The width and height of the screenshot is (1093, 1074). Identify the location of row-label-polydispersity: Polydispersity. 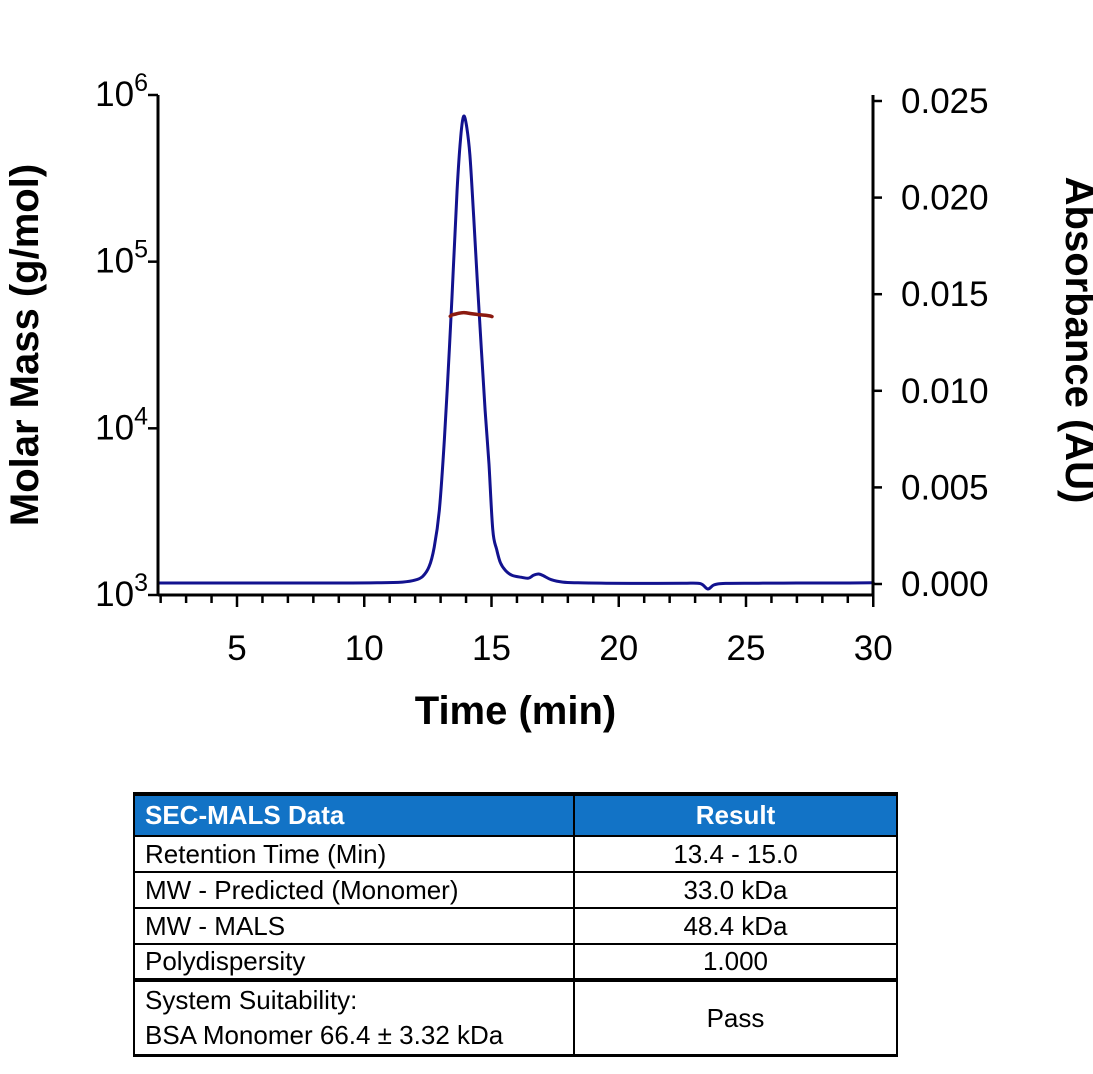
(354, 962).